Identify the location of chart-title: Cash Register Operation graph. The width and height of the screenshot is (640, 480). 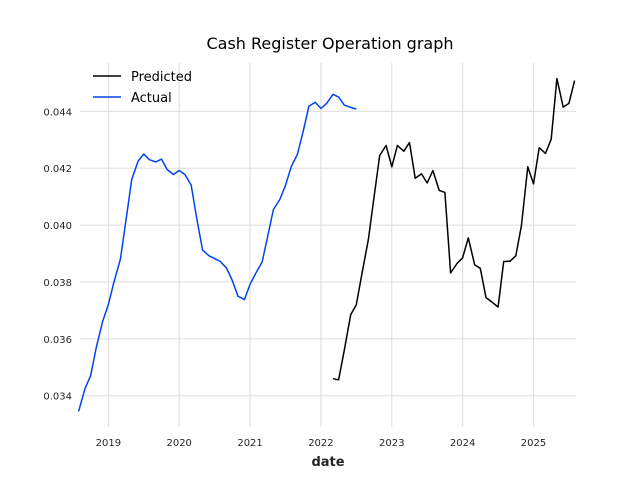
(329, 43).